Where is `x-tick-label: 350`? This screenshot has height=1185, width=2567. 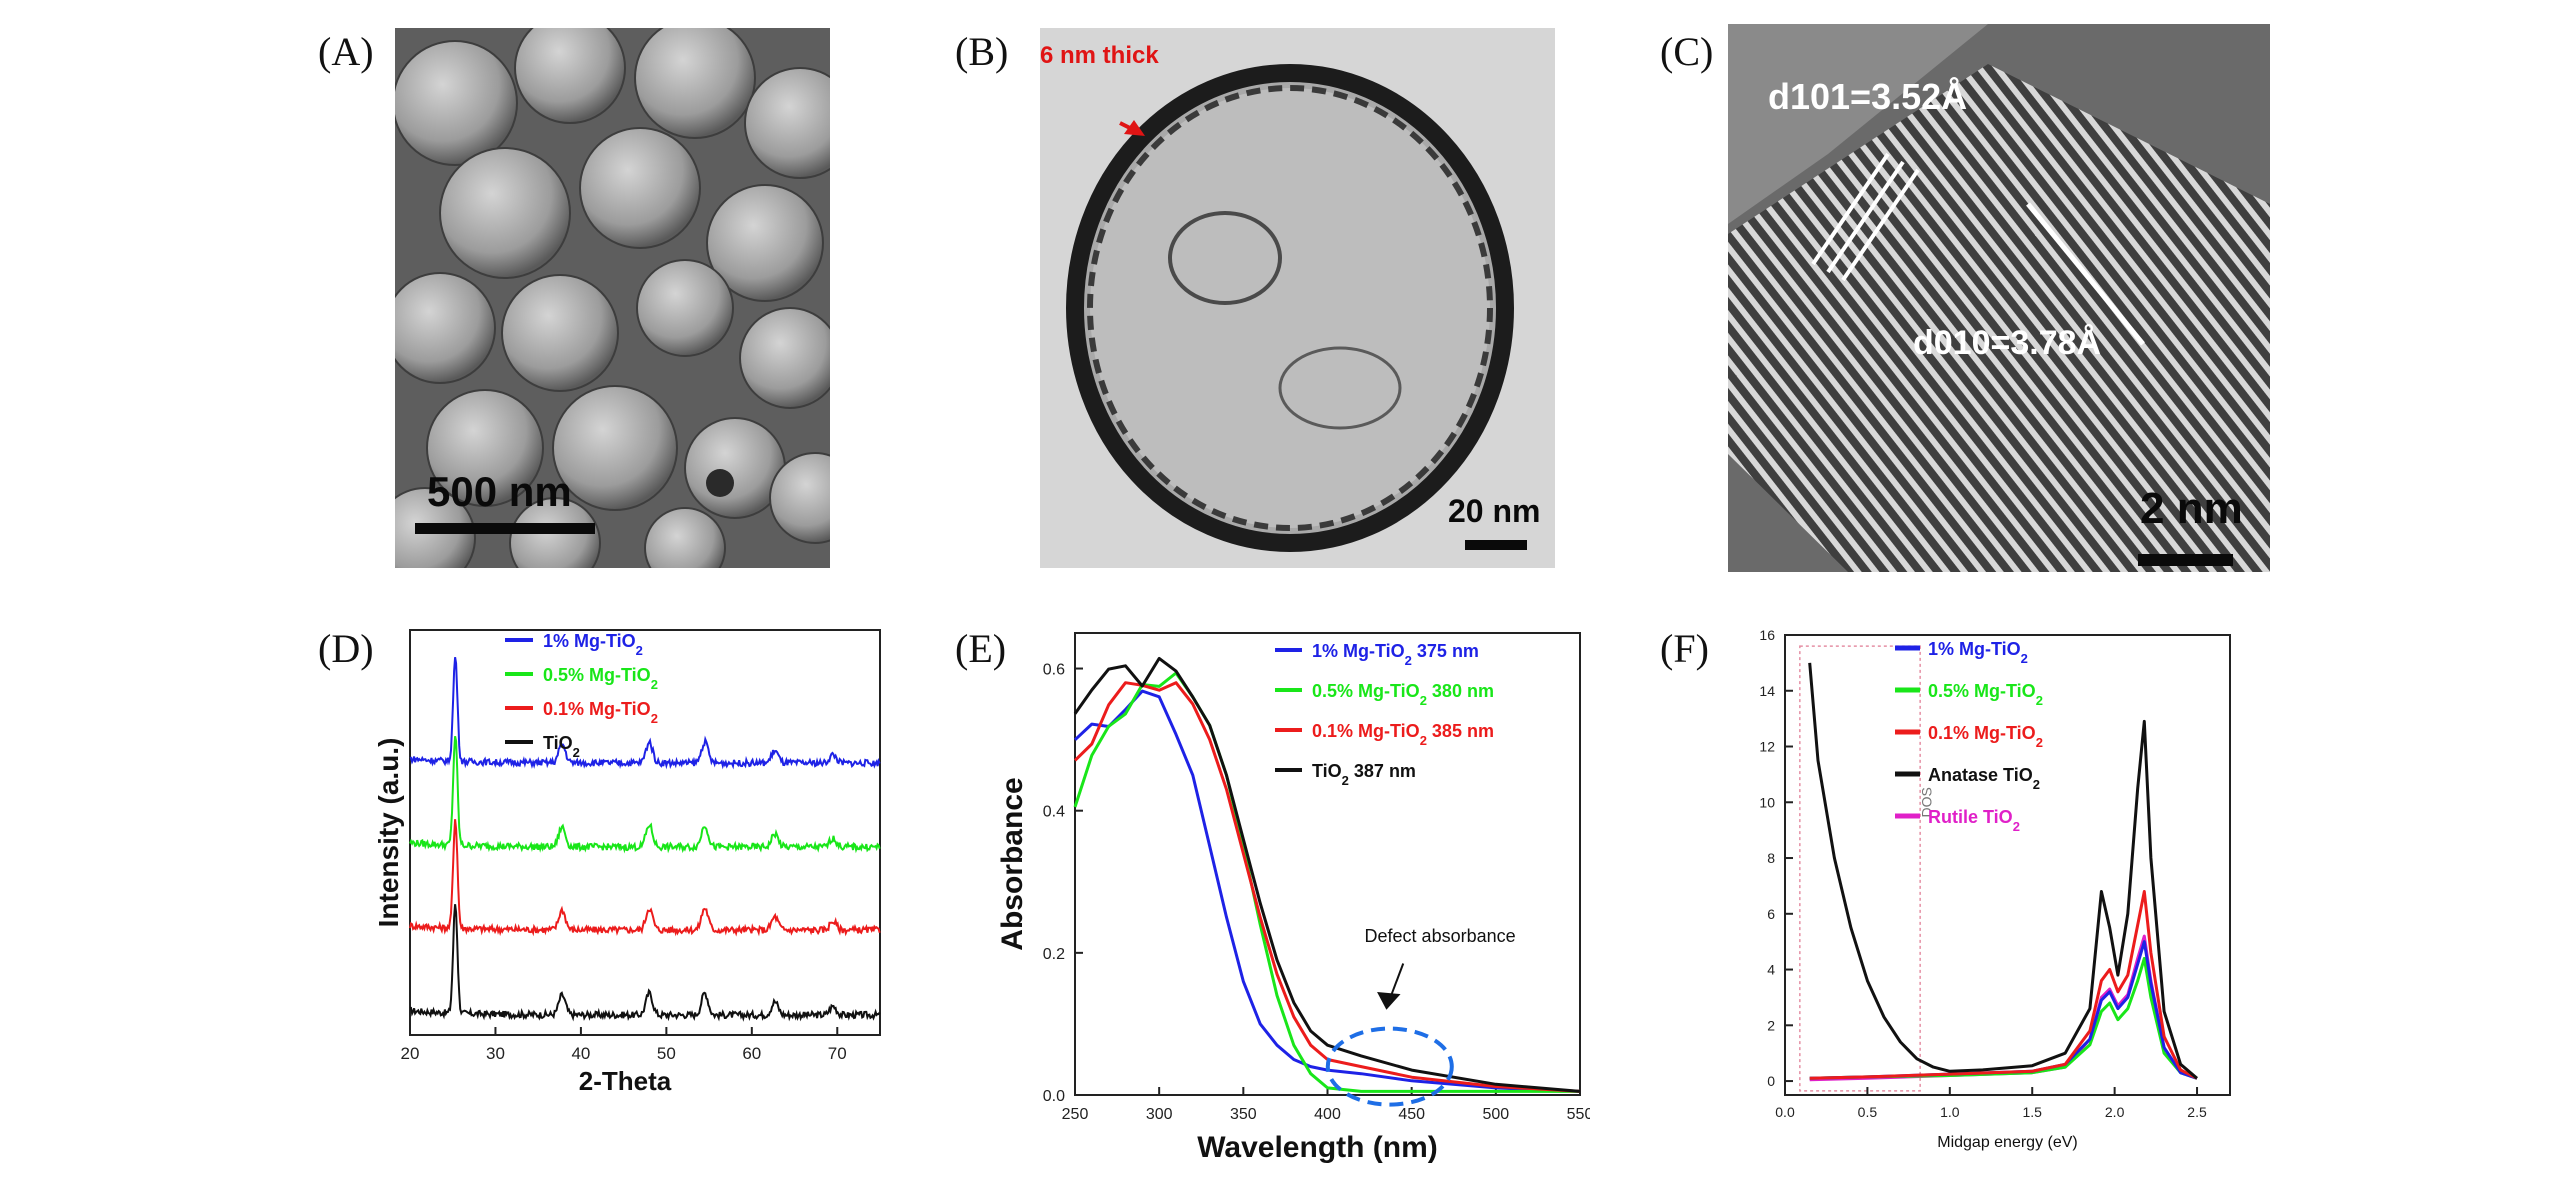 x-tick-label: 350 is located at coordinates (1243, 1114).